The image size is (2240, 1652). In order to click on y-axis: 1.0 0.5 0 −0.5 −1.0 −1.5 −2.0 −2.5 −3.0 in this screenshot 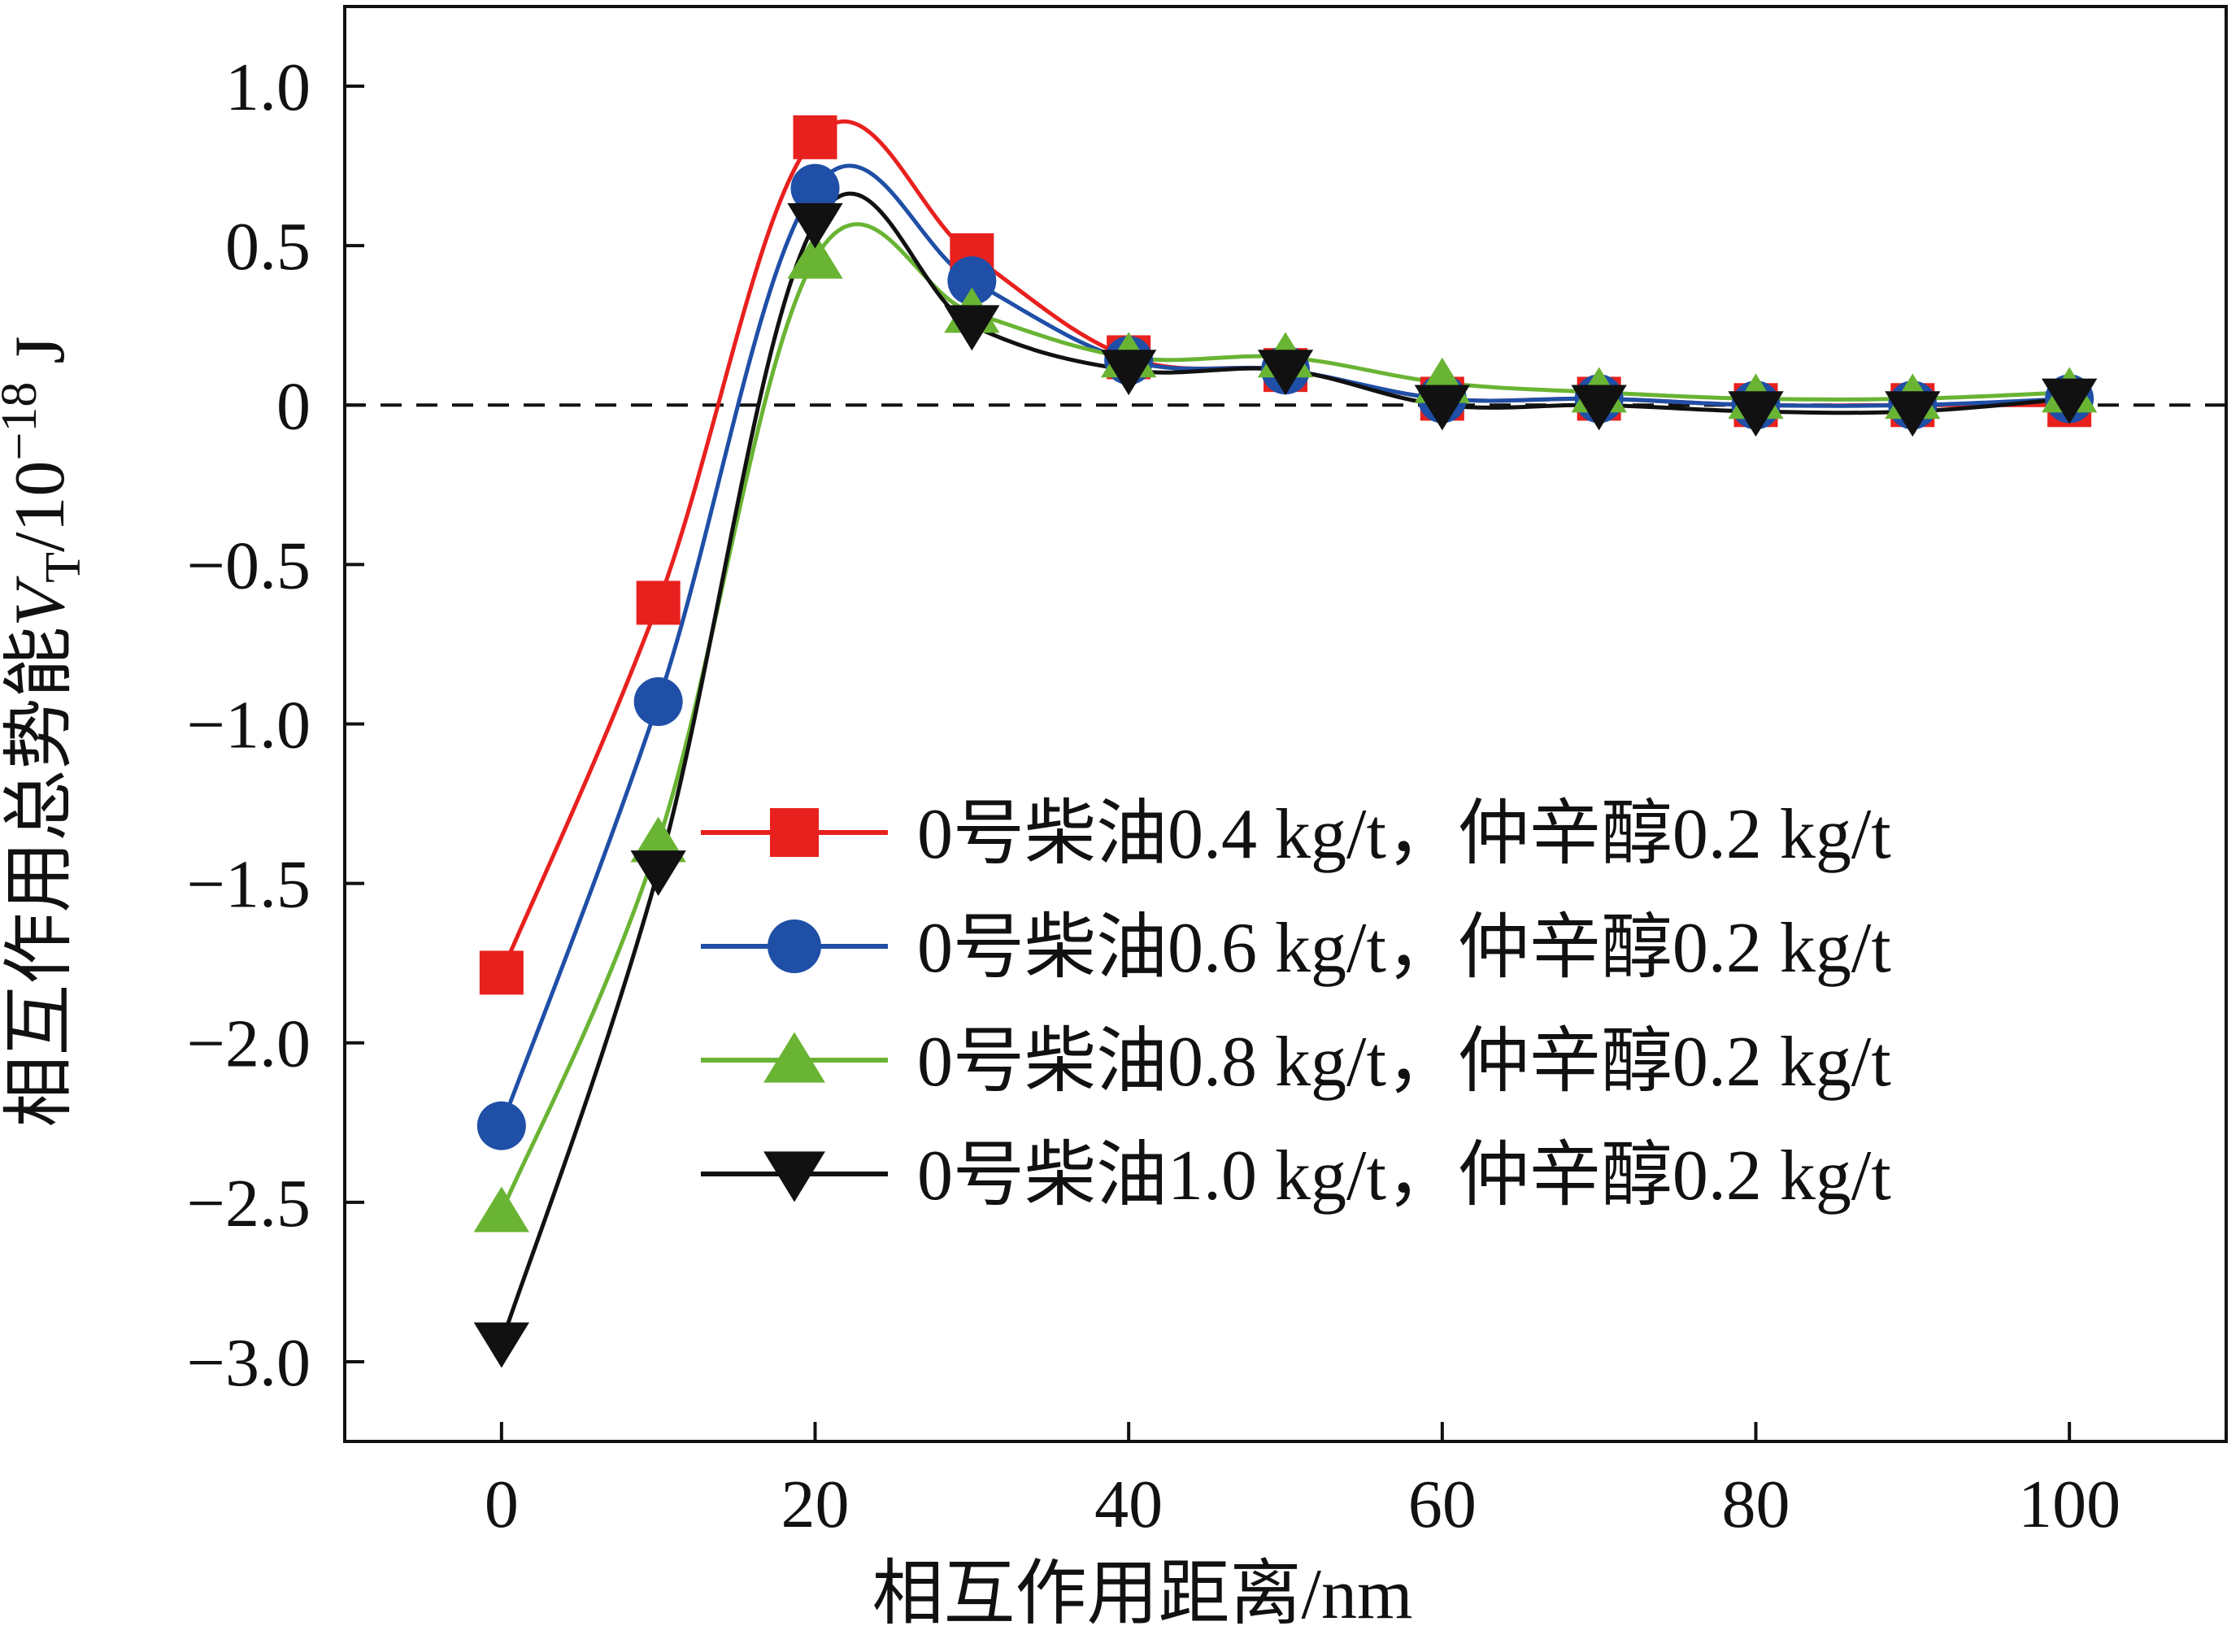, I will do `click(275, 725)`.